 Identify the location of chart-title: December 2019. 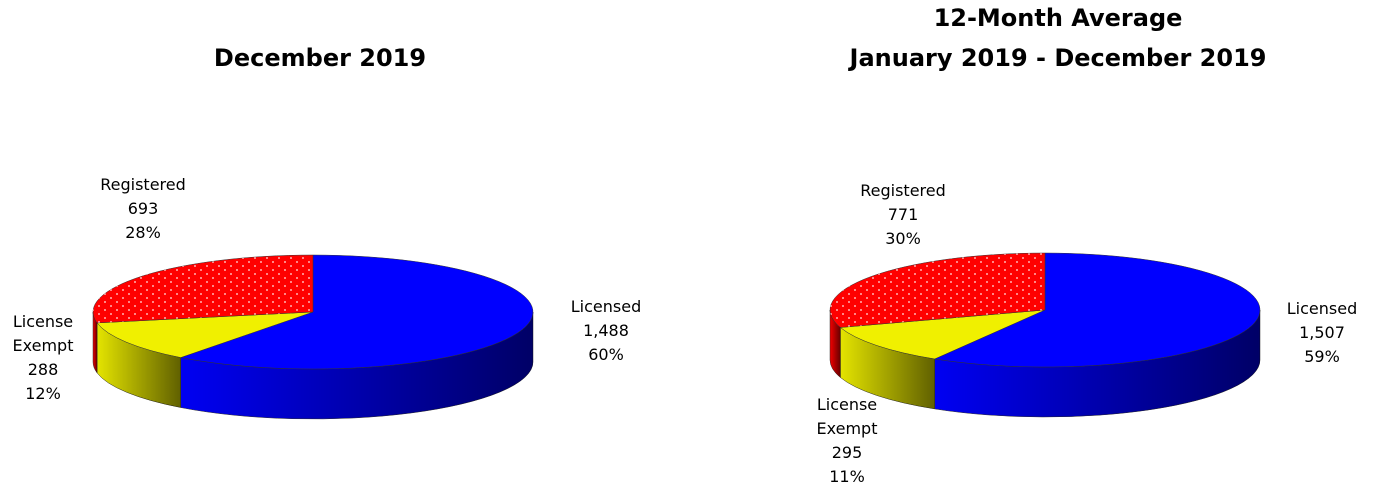
(320, 58).